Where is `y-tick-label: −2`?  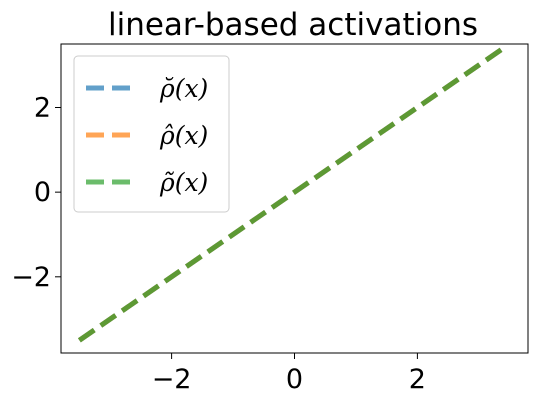 y-tick-label: −2 is located at coordinates (31, 277).